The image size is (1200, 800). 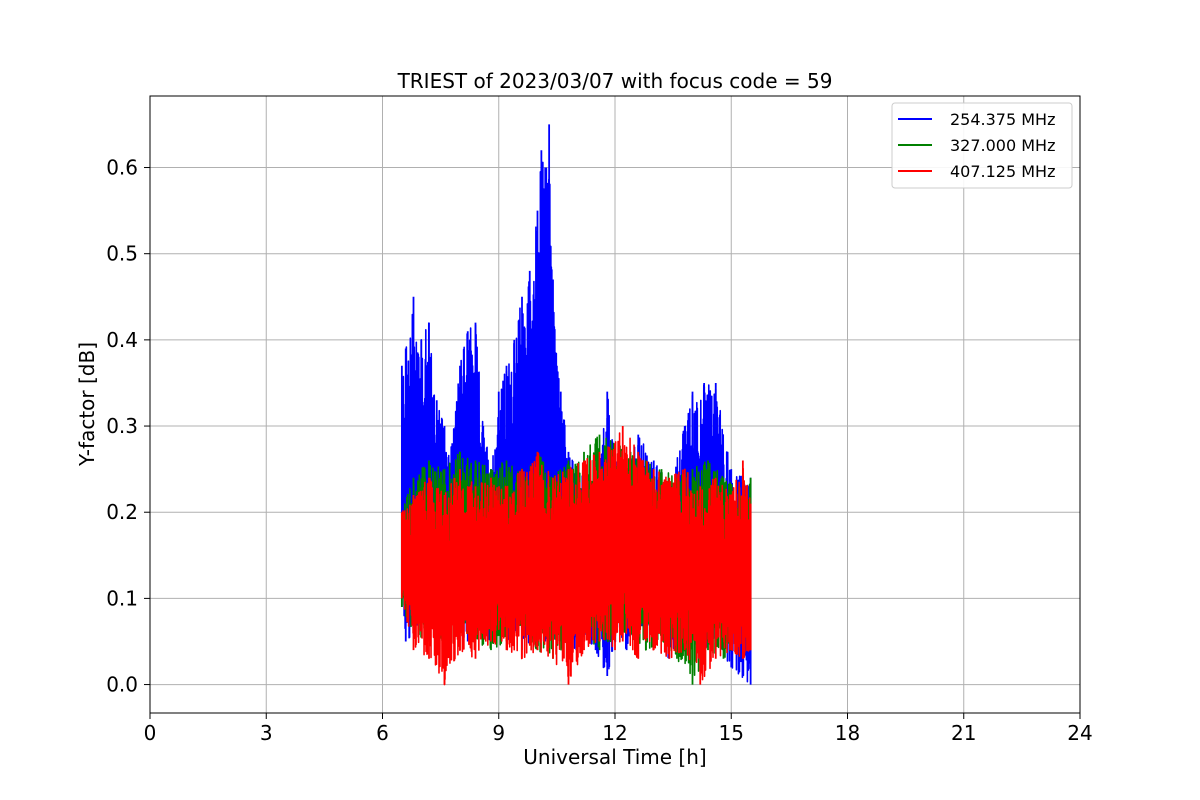 I want to click on y-tick-label: 0.5, so click(x=122, y=254).